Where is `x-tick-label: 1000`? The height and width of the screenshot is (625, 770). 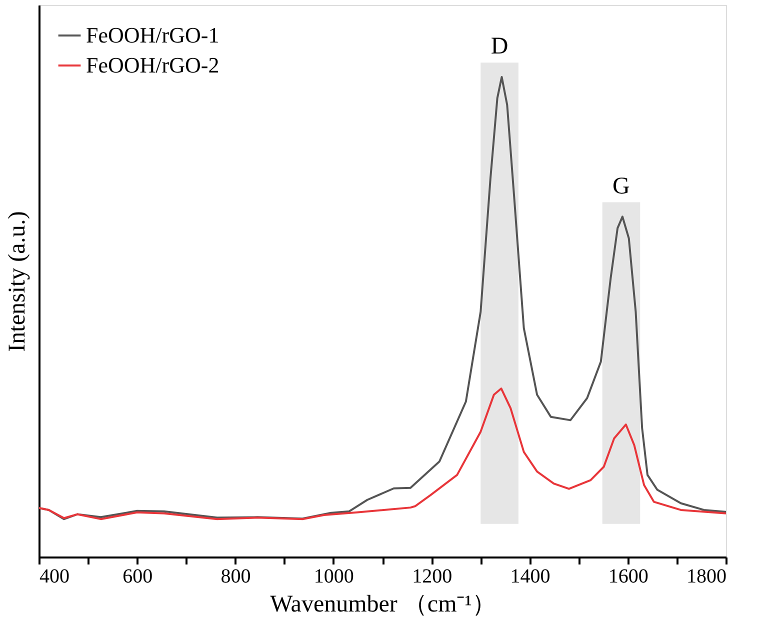
x-tick-label: 1000 is located at coordinates (334, 577).